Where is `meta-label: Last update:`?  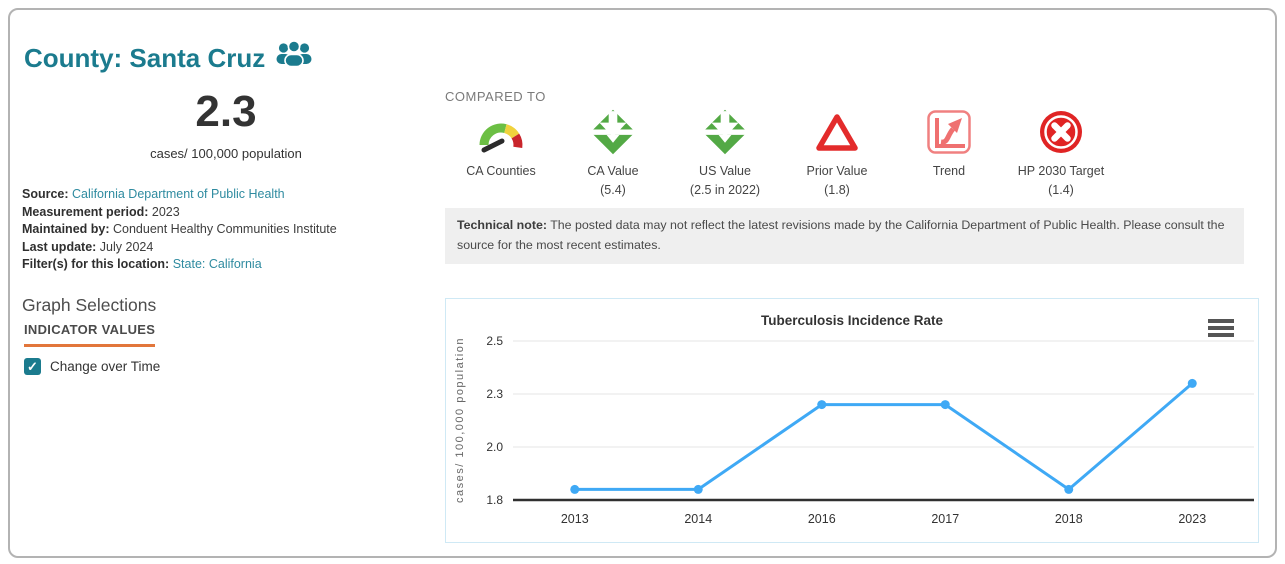
meta-label: Last update: is located at coordinates (59, 246).